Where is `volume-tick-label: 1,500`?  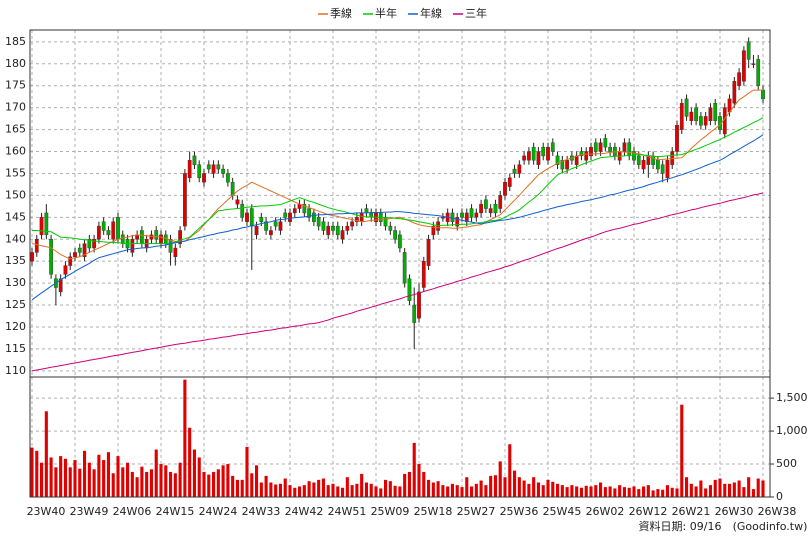 volume-tick-label: 1,500 is located at coordinates (792, 397).